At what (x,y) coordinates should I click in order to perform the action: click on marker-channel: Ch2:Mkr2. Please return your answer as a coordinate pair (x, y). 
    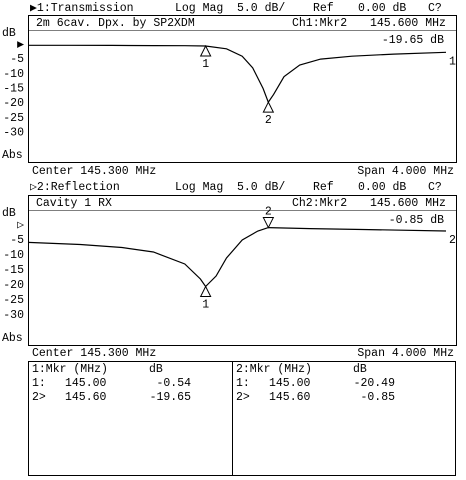
    Looking at the image, I should click on (319, 203).